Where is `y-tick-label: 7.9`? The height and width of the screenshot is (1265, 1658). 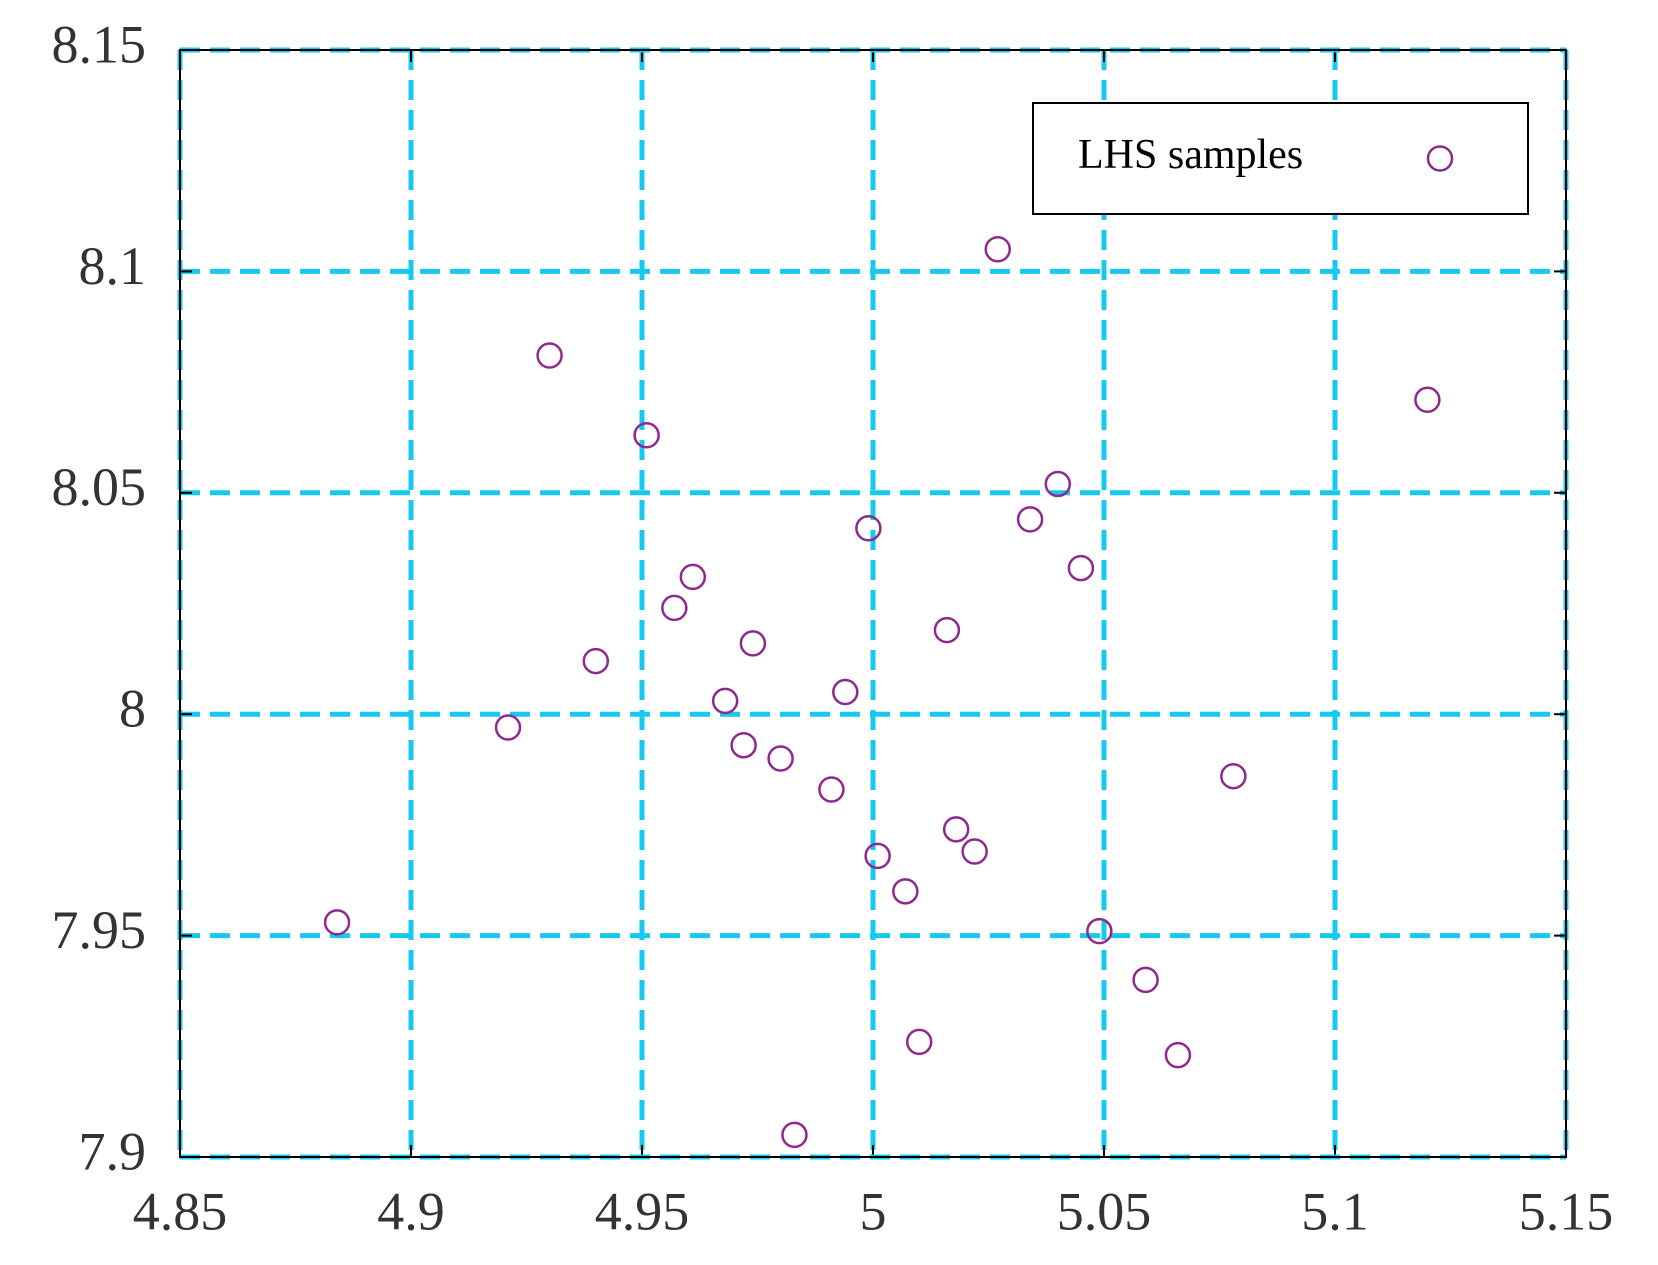
y-tick-label: 7.9 is located at coordinates (113, 1151).